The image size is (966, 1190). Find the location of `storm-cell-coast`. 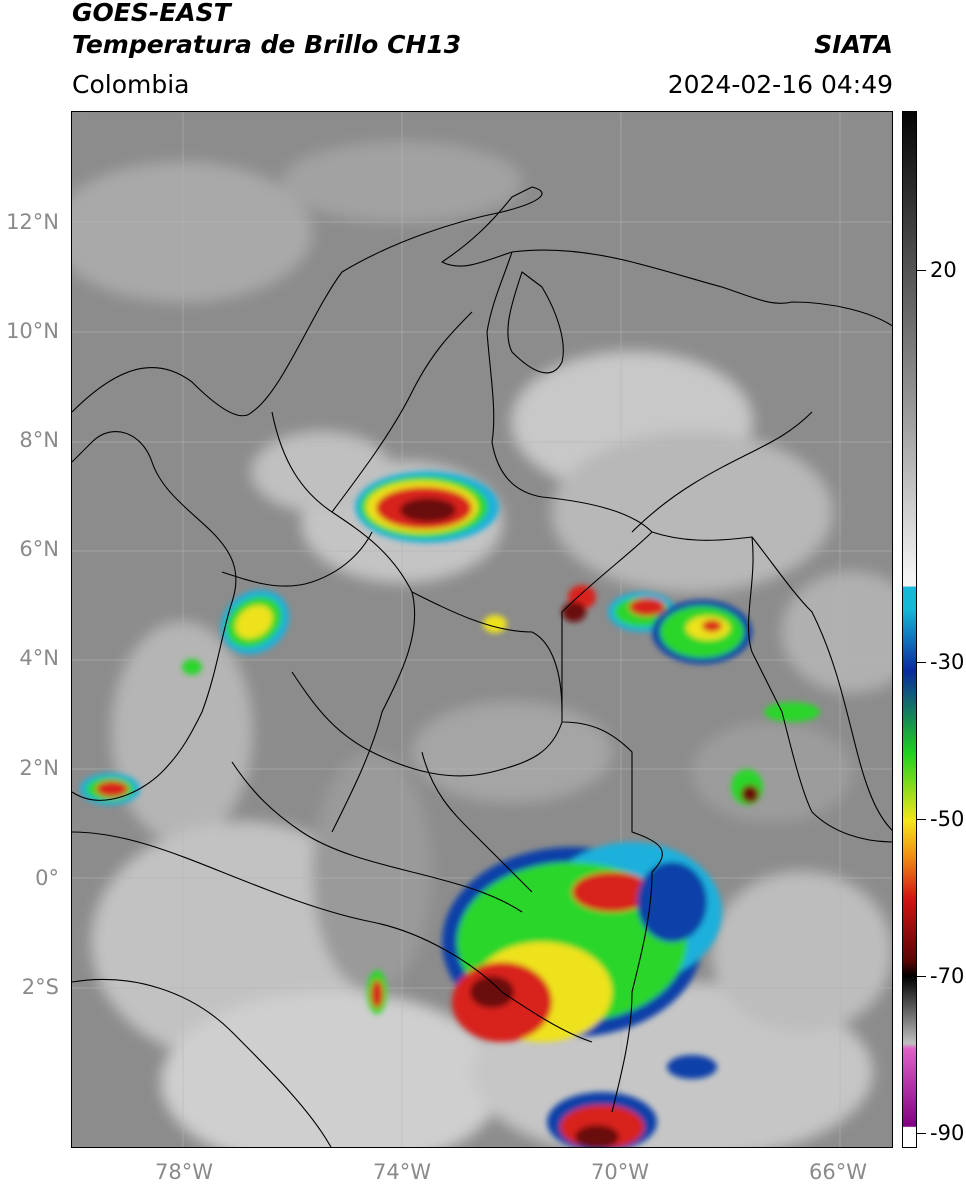

storm-cell-coast is located at coordinates (110, 789).